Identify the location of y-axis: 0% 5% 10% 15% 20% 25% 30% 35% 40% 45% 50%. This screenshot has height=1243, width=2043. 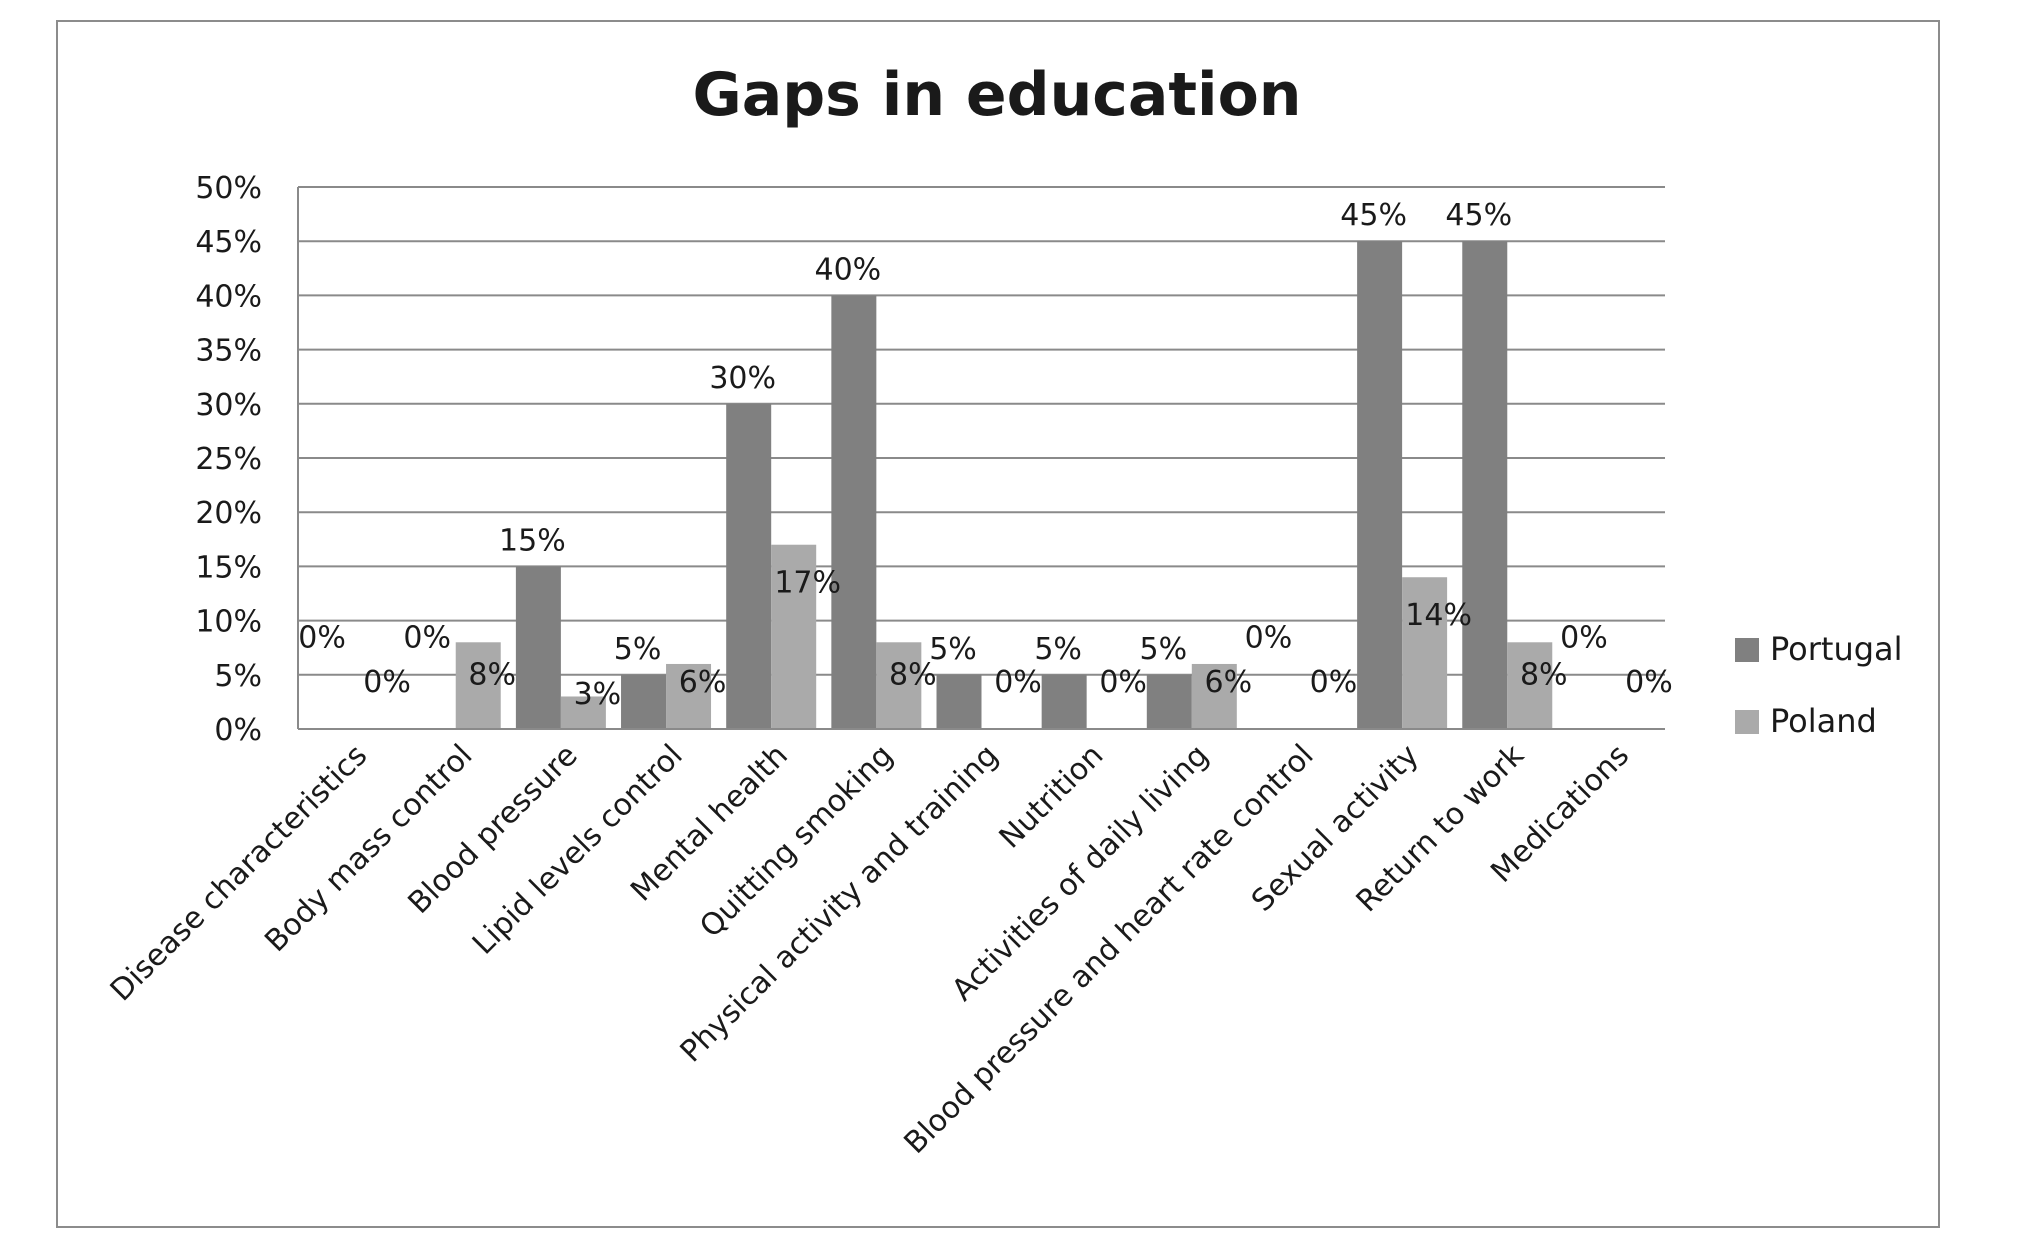
(247, 459).